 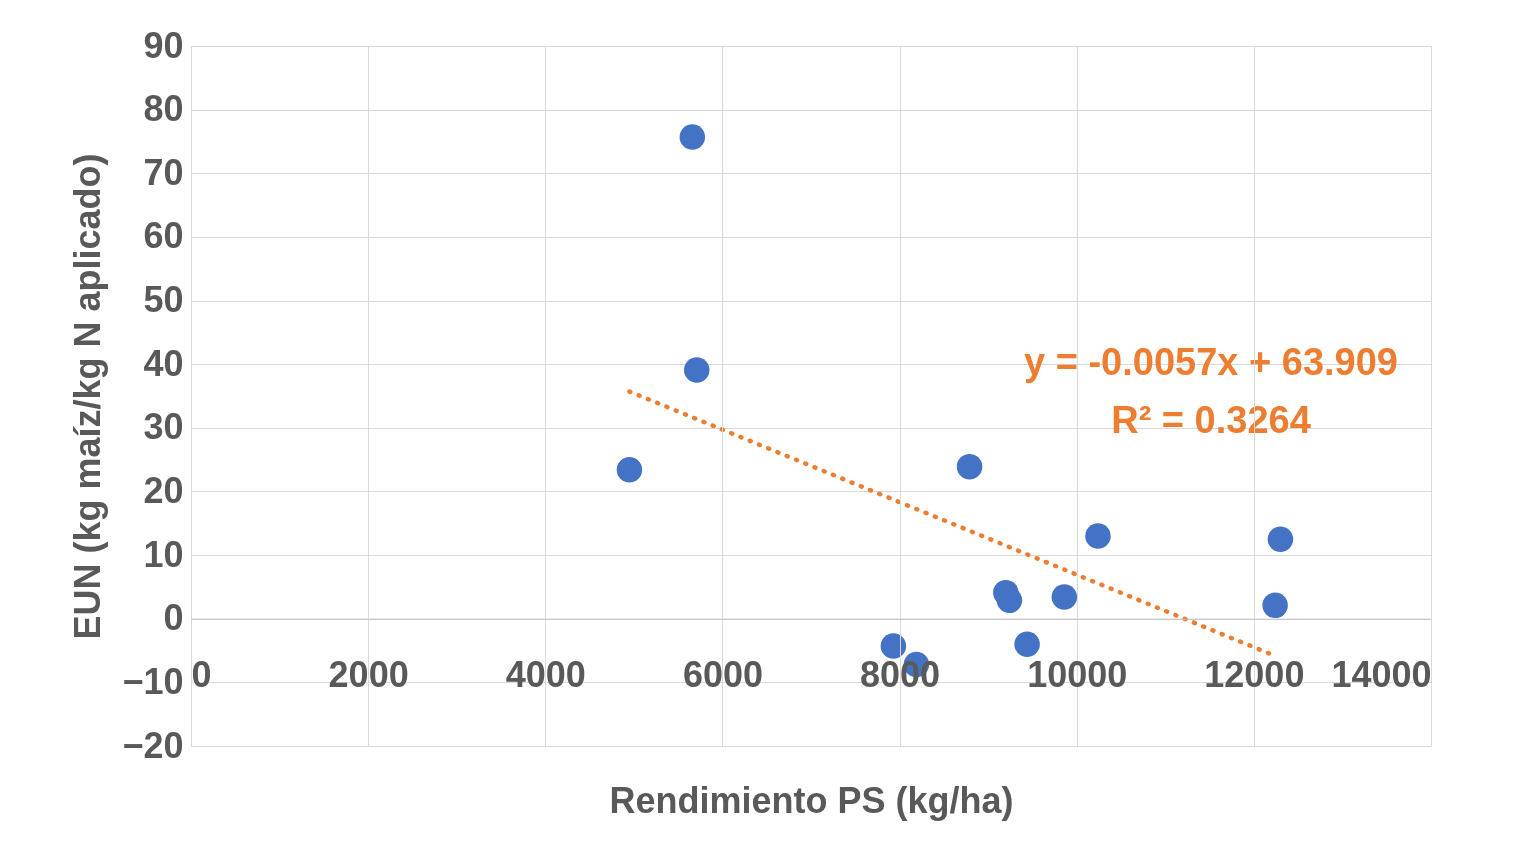 I want to click on annotation: y = -0.0057x + 63.909, so click(x=1211, y=362).